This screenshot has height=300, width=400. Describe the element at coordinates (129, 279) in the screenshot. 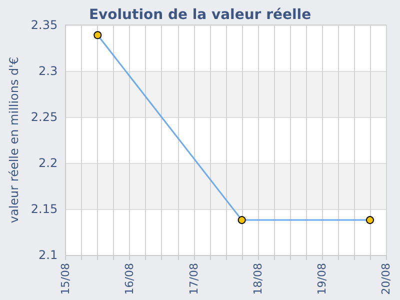

I see `x-tick-label: 16/08` at that location.